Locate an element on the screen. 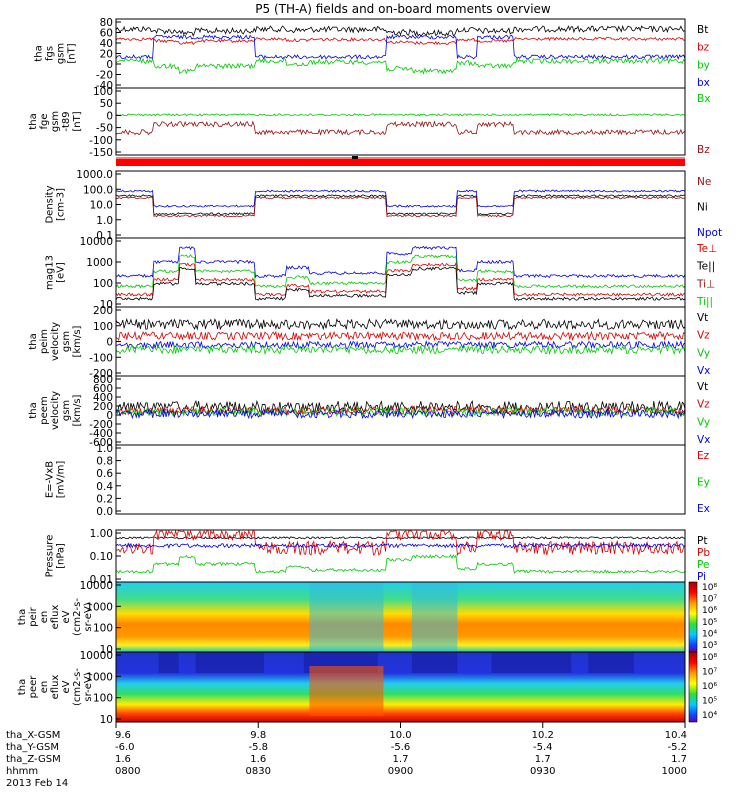  ytick-3-3: 10 is located at coordinates (106, 305).